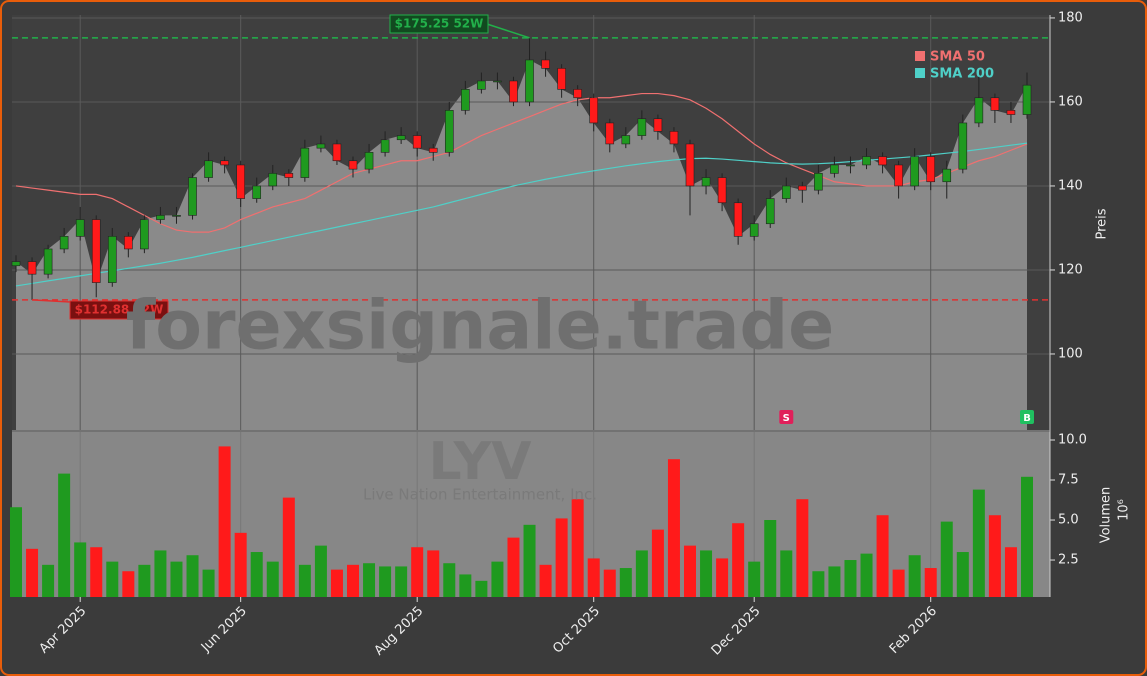 The height and width of the screenshot is (676, 1147). I want to click on y-tick-label: 180, so click(1070, 17).